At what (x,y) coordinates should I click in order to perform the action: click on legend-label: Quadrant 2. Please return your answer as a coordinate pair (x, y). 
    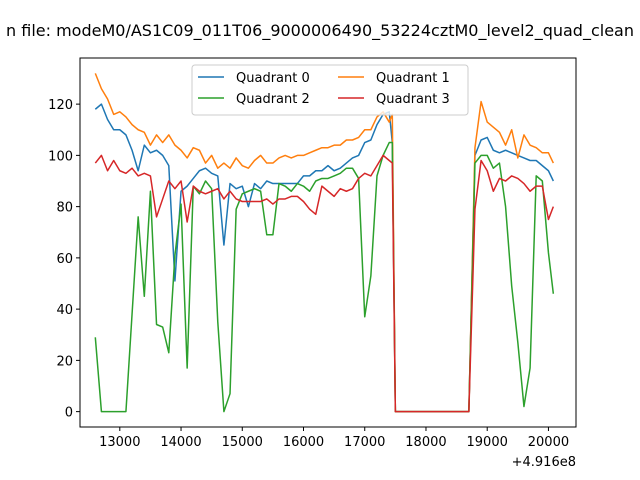
    Looking at the image, I should click on (273, 99).